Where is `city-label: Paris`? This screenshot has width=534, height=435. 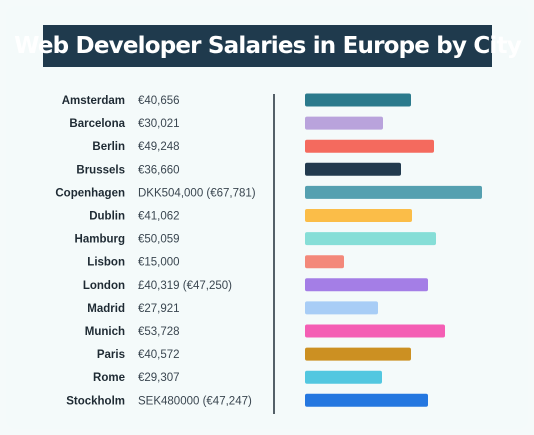
city-label: Paris is located at coordinates (111, 355).